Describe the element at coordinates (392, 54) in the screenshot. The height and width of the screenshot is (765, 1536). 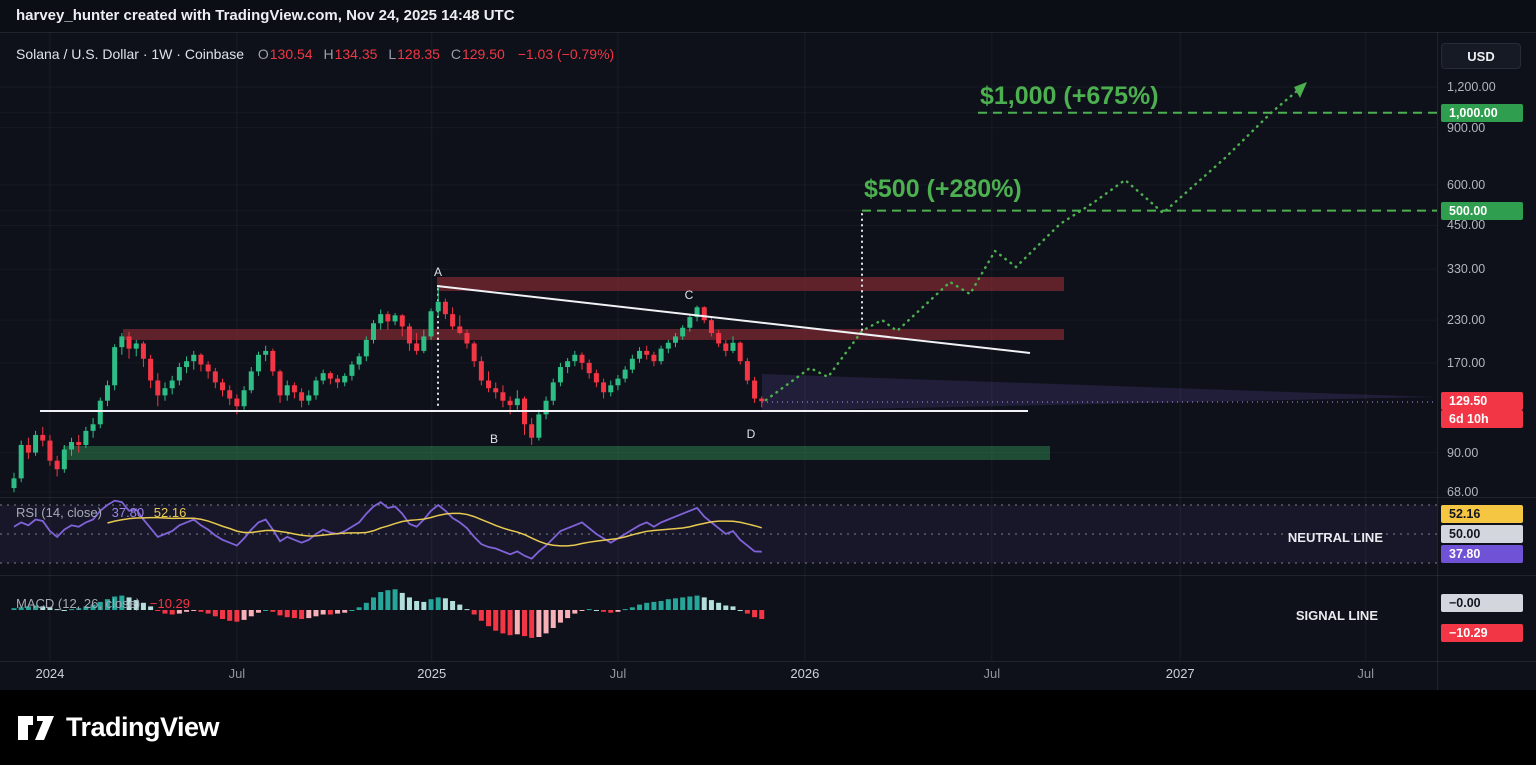
I see `ohlc-low-label: L` at that location.